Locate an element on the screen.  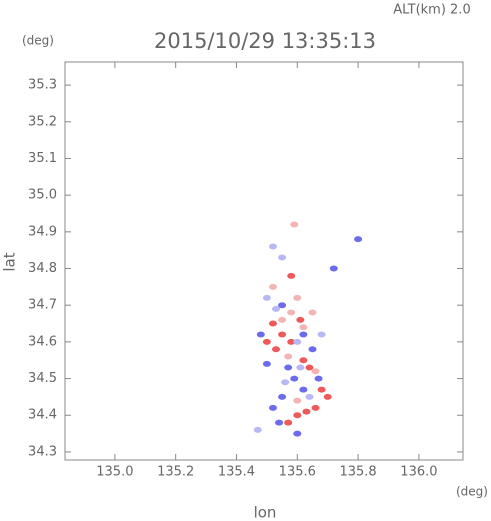
y-tick-label: 35.0 is located at coordinates (42, 195).